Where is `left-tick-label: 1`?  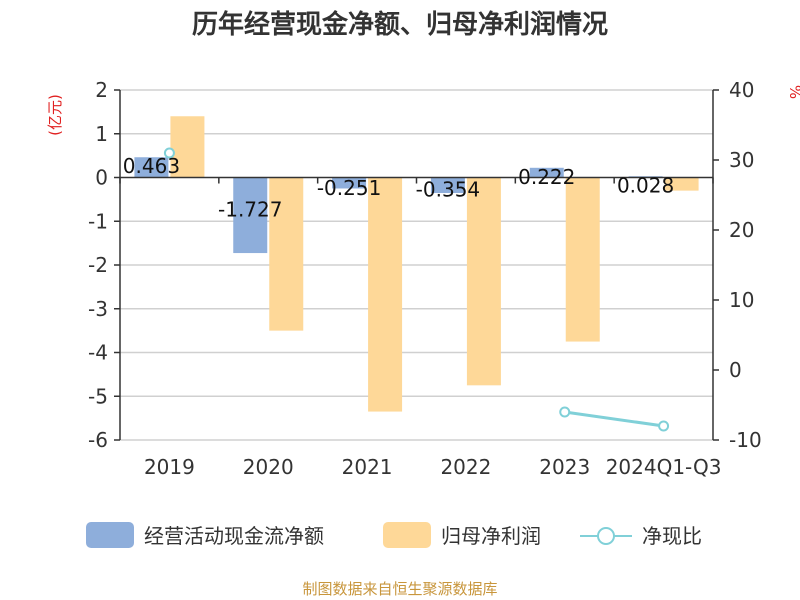
left-tick-label: 1 is located at coordinates (101, 134).